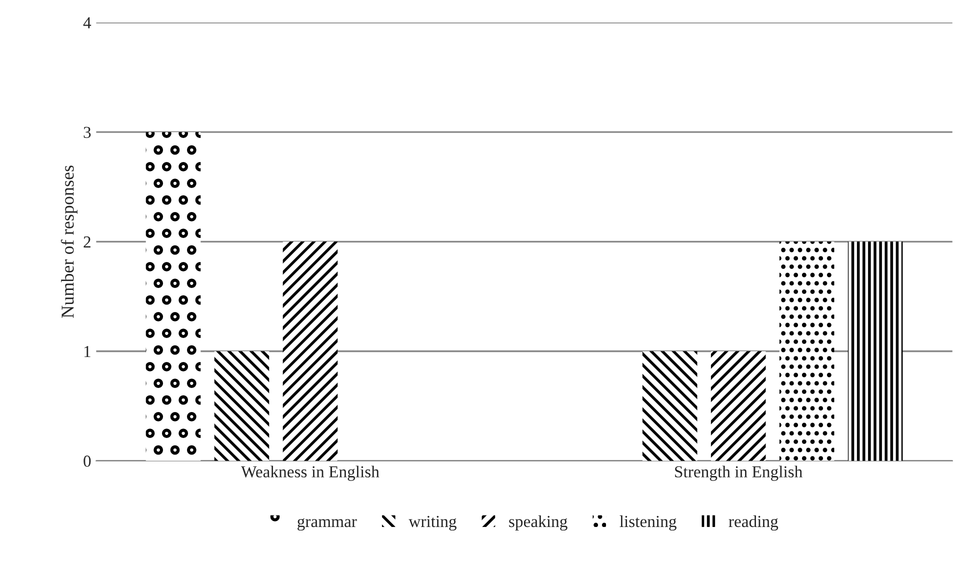 The height and width of the screenshot is (562, 962). I want to click on legend-label: writing, so click(432, 523).